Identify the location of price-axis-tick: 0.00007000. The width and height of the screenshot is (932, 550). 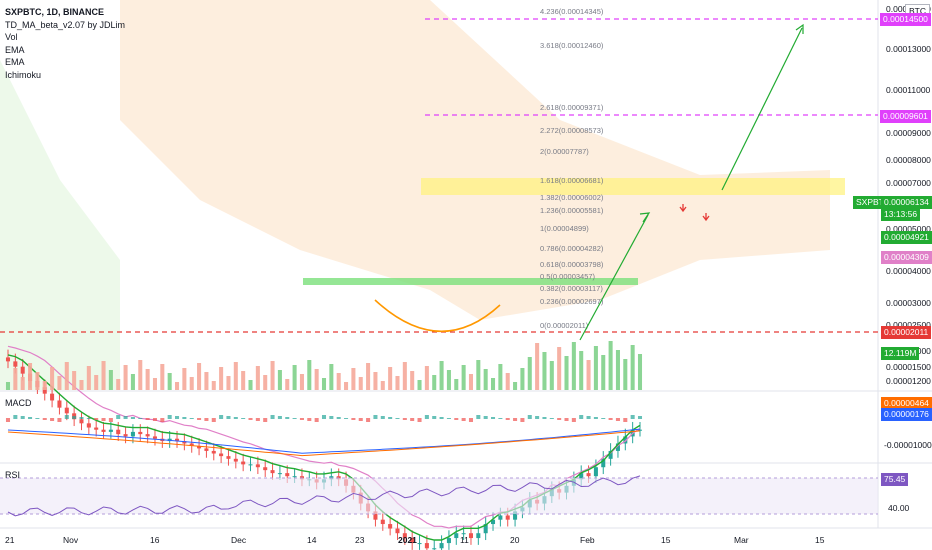
(908, 183).